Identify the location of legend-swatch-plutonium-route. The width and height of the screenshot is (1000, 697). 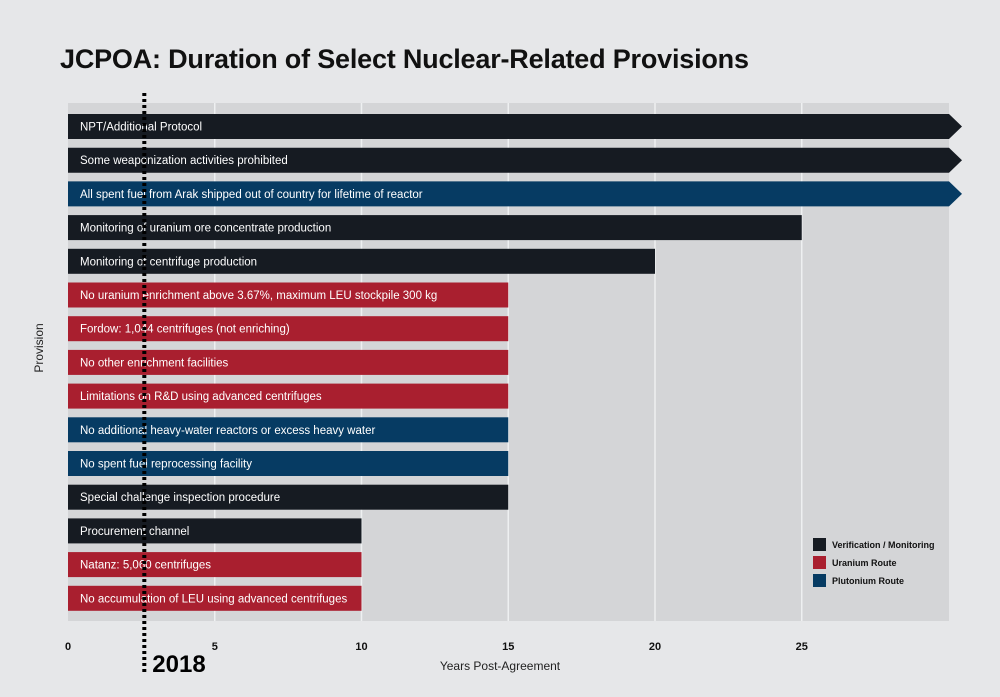
(819, 580).